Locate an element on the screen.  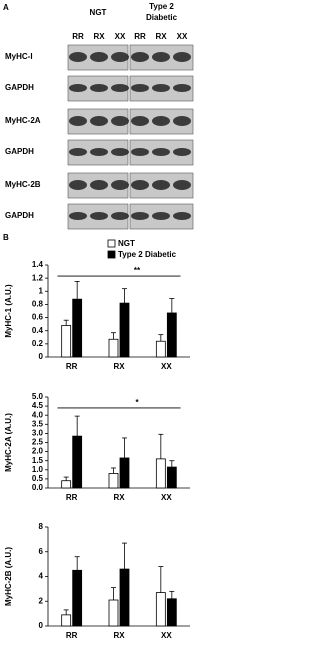
legend-label: NGT is located at coordinates (126, 243).